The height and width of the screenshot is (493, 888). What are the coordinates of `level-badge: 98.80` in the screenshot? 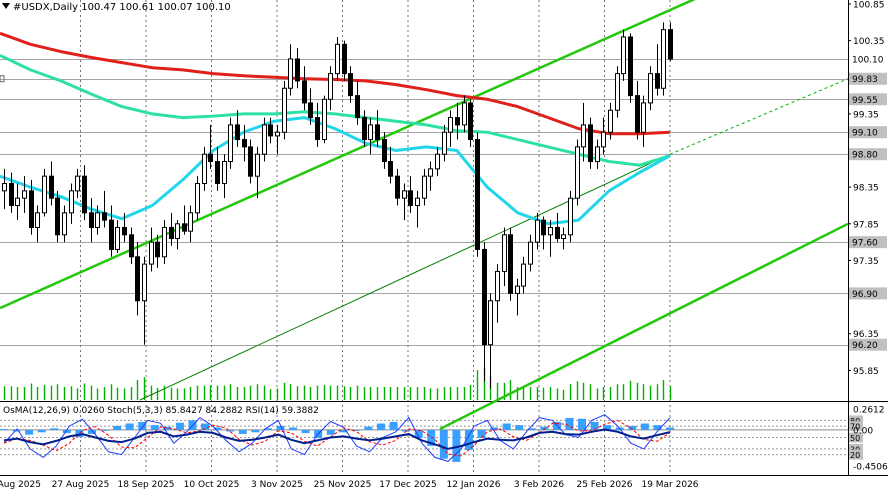 It's located at (868, 154).